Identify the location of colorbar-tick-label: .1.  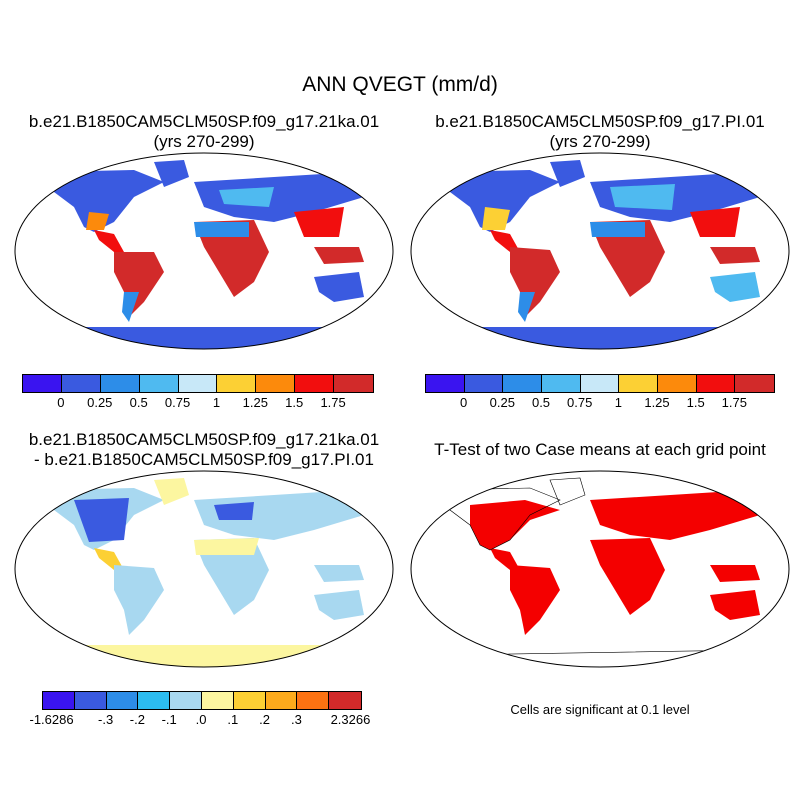
(233, 719).